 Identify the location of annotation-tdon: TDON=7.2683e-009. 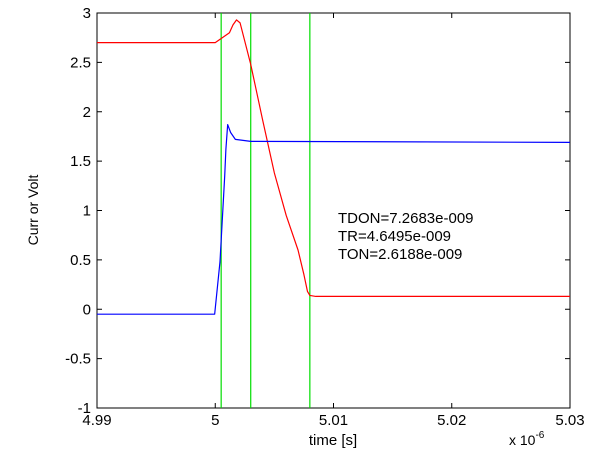
(406, 218).